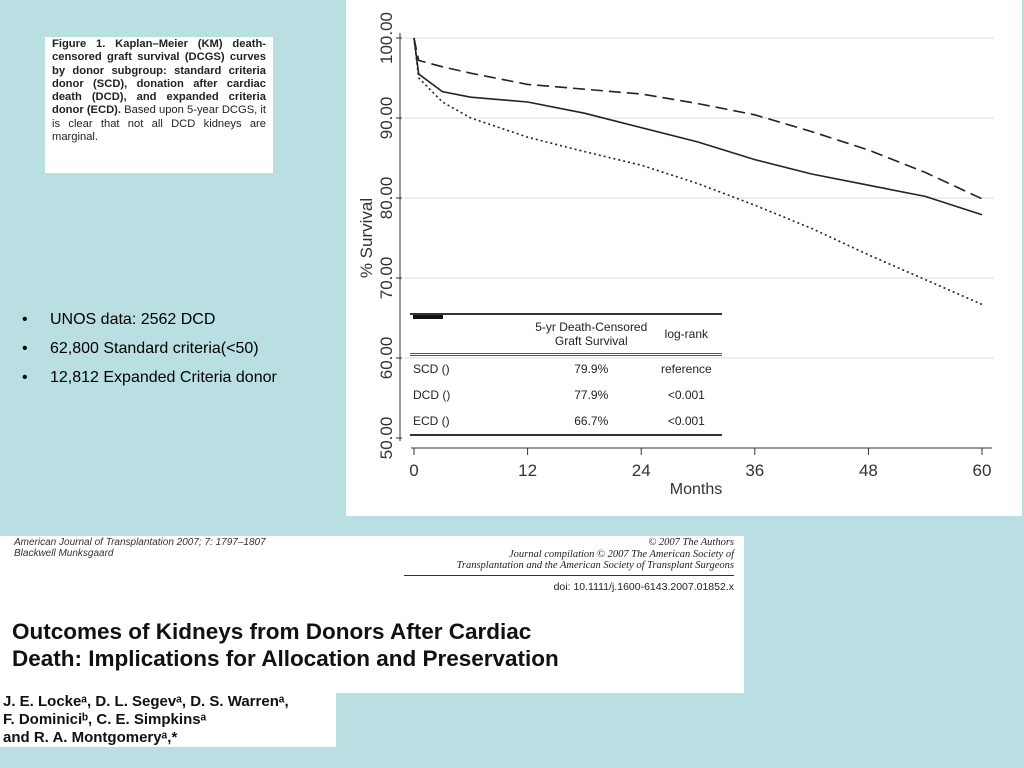  What do you see at coordinates (471, 345) in the screenshot?
I see `legend-label: SCD ()` at bounding box center [471, 345].